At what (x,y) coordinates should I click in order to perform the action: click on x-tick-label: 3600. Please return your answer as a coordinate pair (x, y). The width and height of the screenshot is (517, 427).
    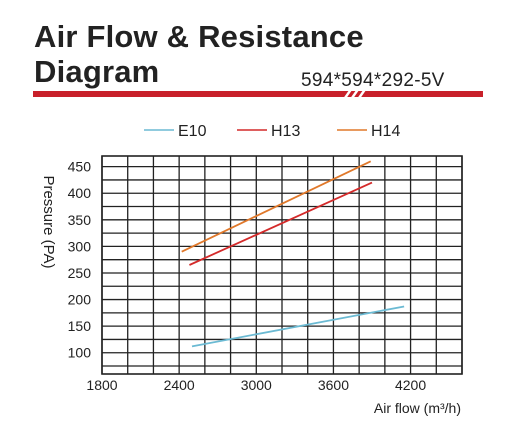
    Looking at the image, I should click on (333, 385).